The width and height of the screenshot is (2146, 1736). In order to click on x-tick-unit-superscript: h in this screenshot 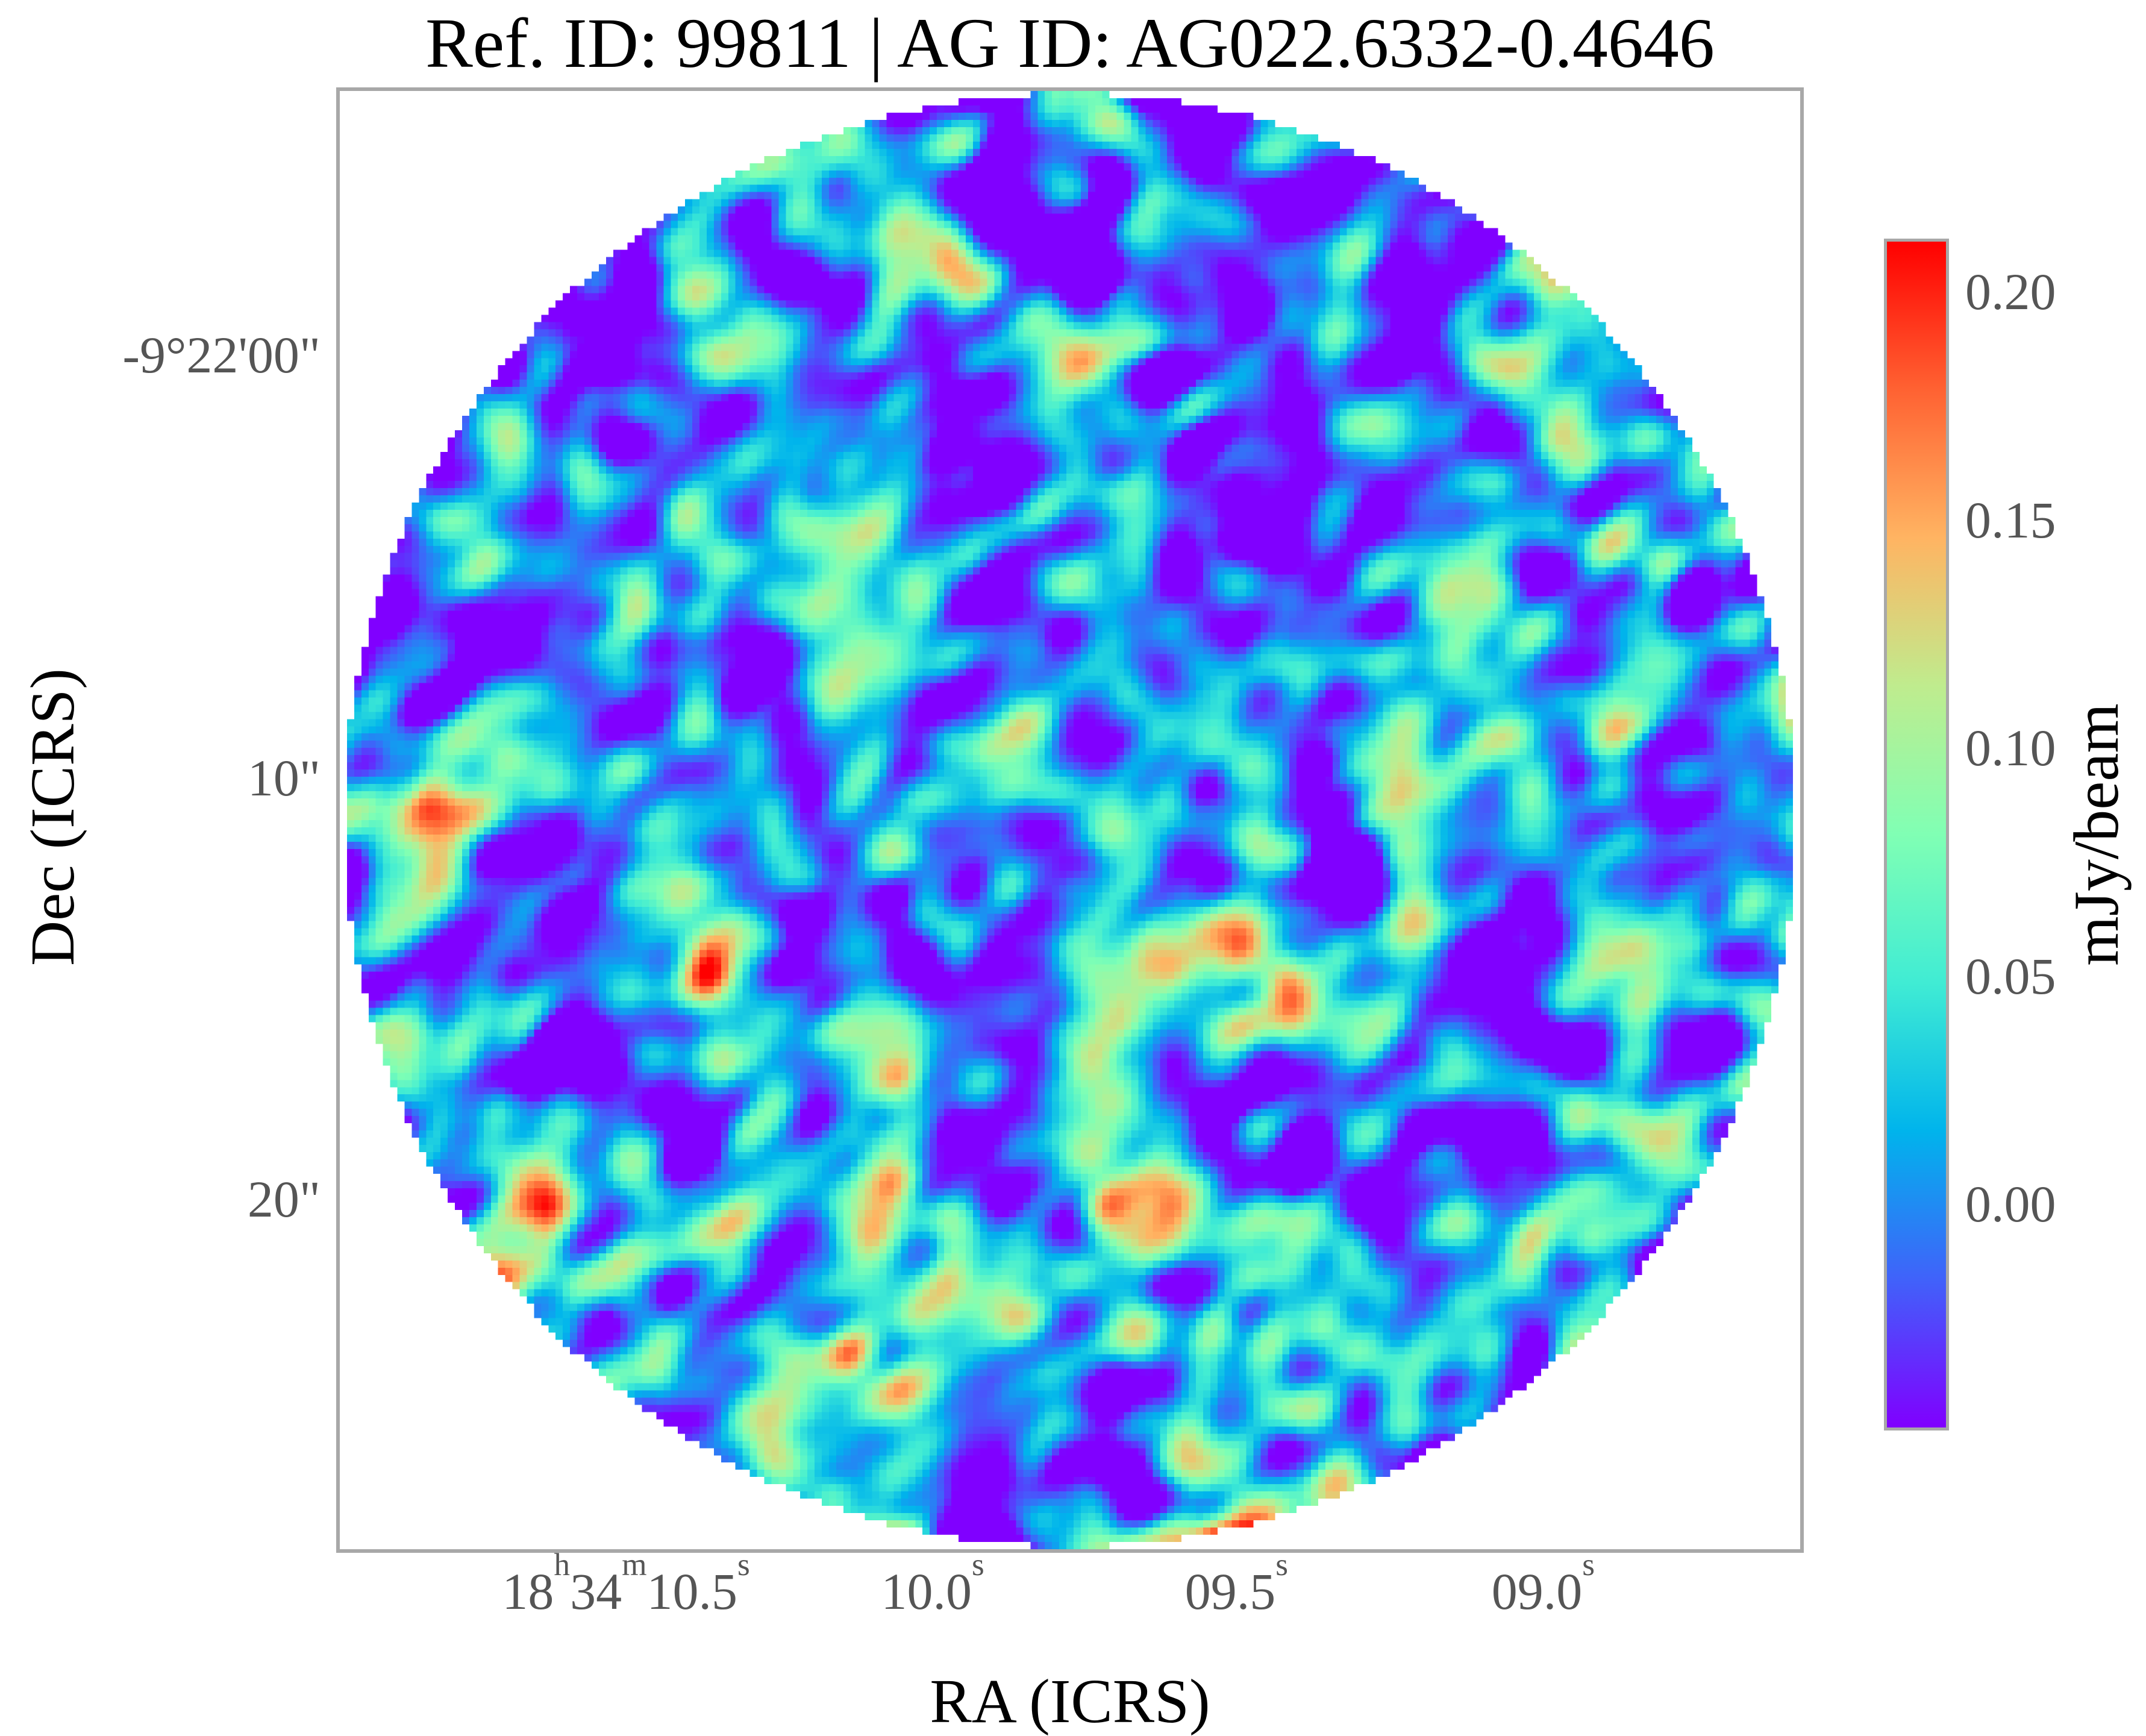, I will do `click(562, 1564)`.